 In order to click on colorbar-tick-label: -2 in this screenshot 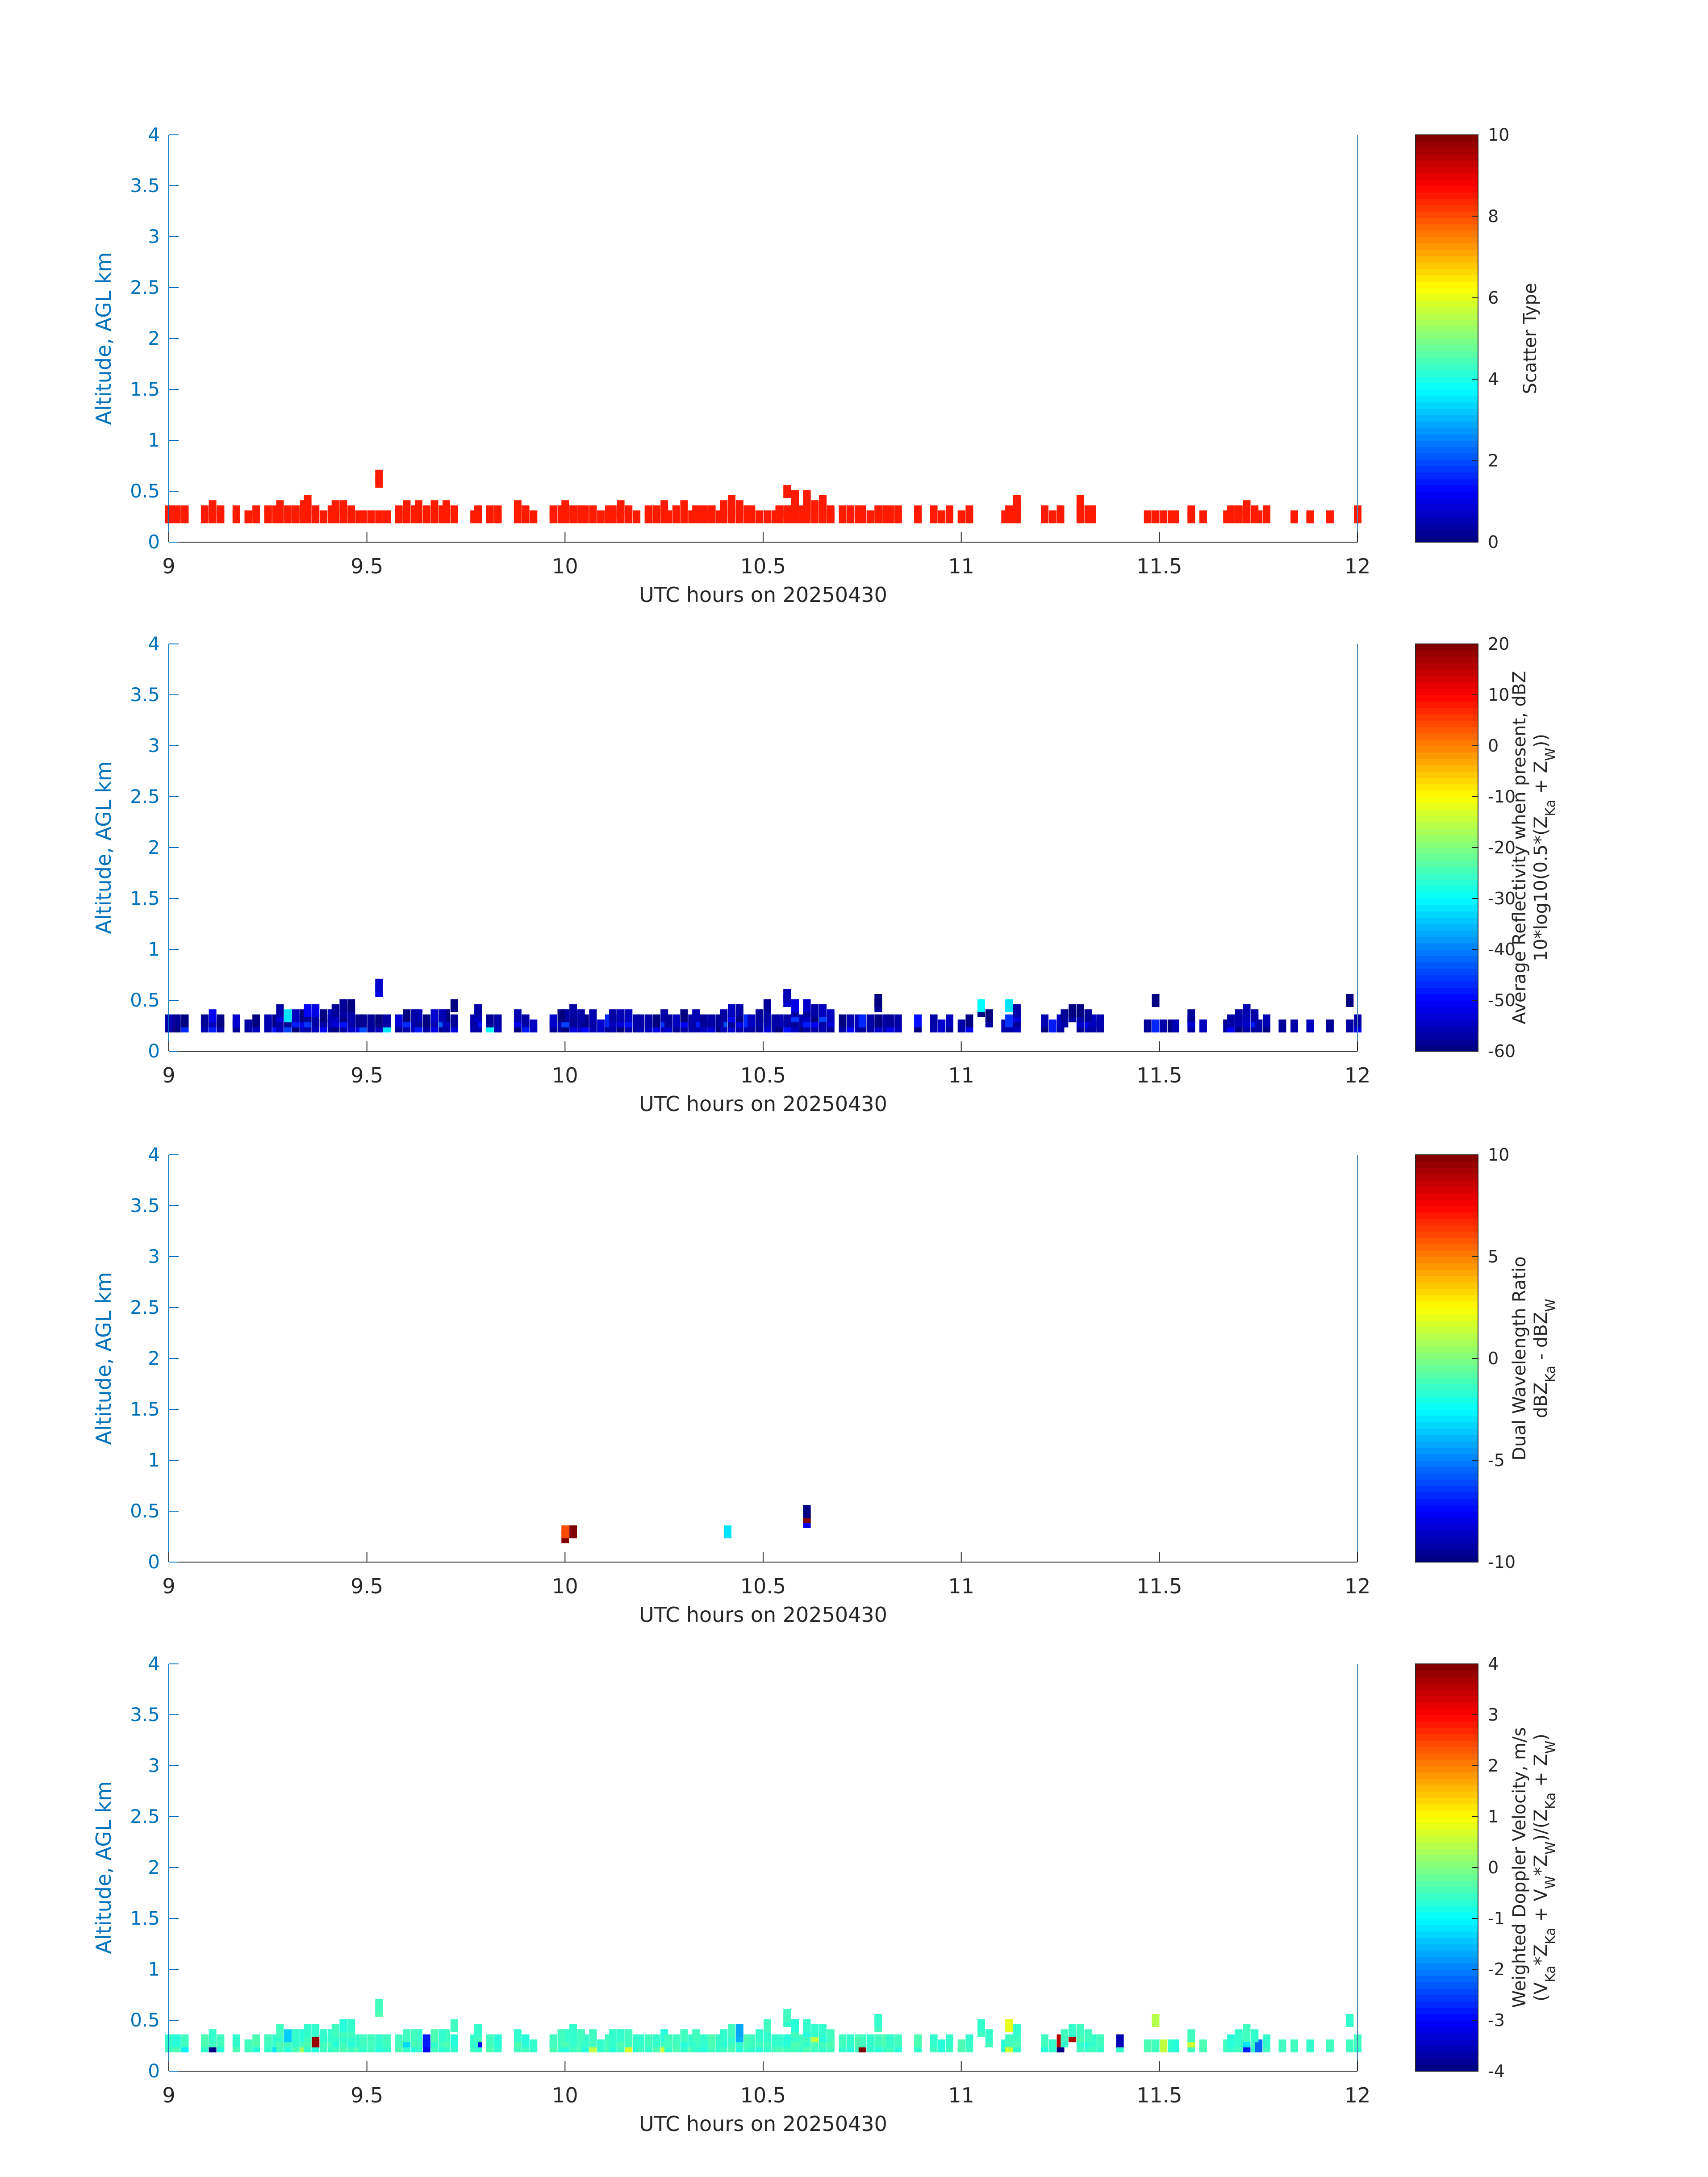, I will do `click(1496, 1969)`.